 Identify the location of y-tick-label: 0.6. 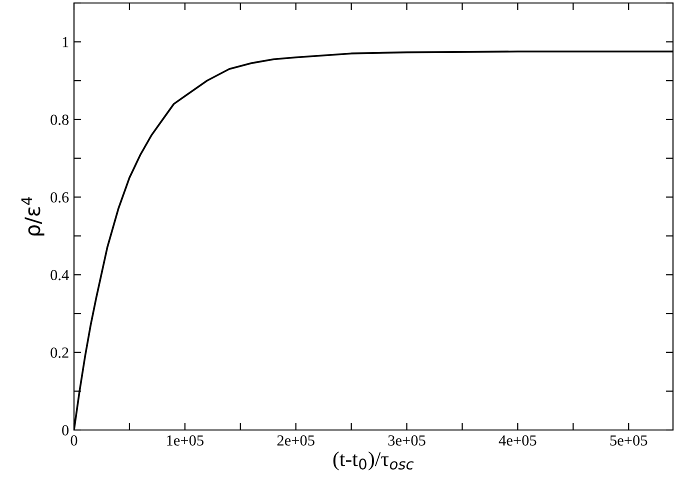
(59, 197).